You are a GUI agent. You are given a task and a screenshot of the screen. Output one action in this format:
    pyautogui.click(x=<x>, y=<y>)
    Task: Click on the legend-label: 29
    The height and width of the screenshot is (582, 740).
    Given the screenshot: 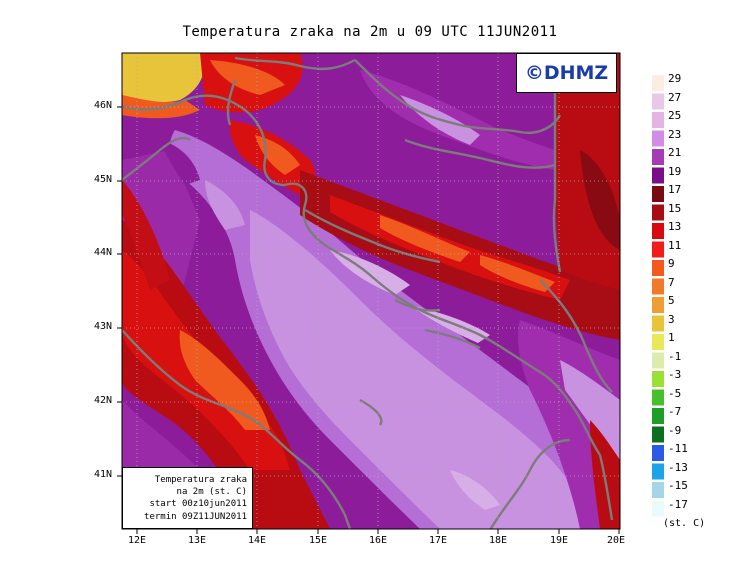 What is the action you would take?
    pyautogui.click(x=675, y=78)
    